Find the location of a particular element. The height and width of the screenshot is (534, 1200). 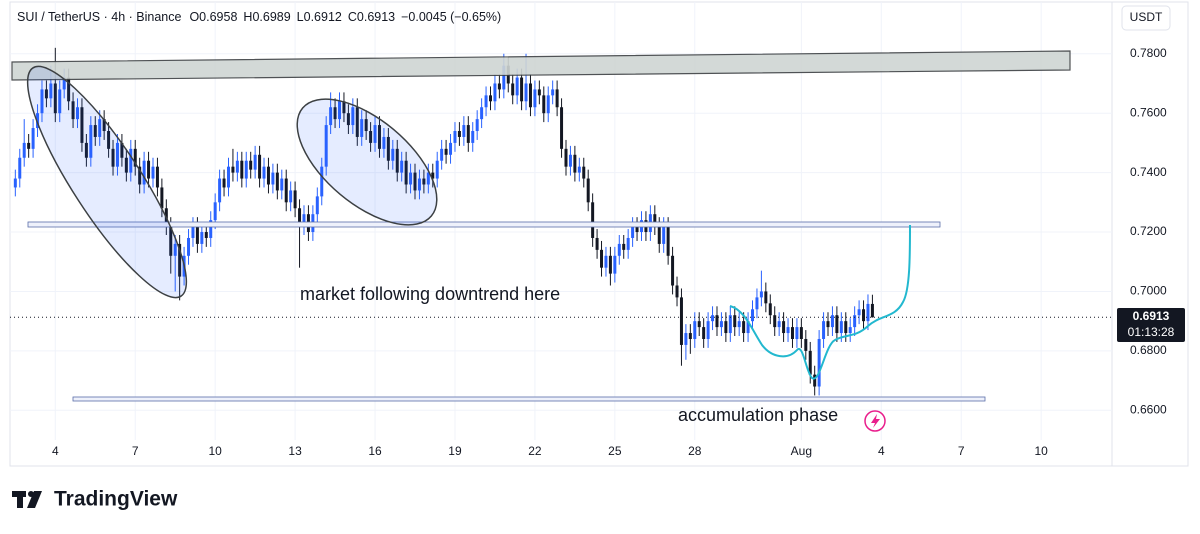

x-tick-label: 10 is located at coordinates (215, 451).